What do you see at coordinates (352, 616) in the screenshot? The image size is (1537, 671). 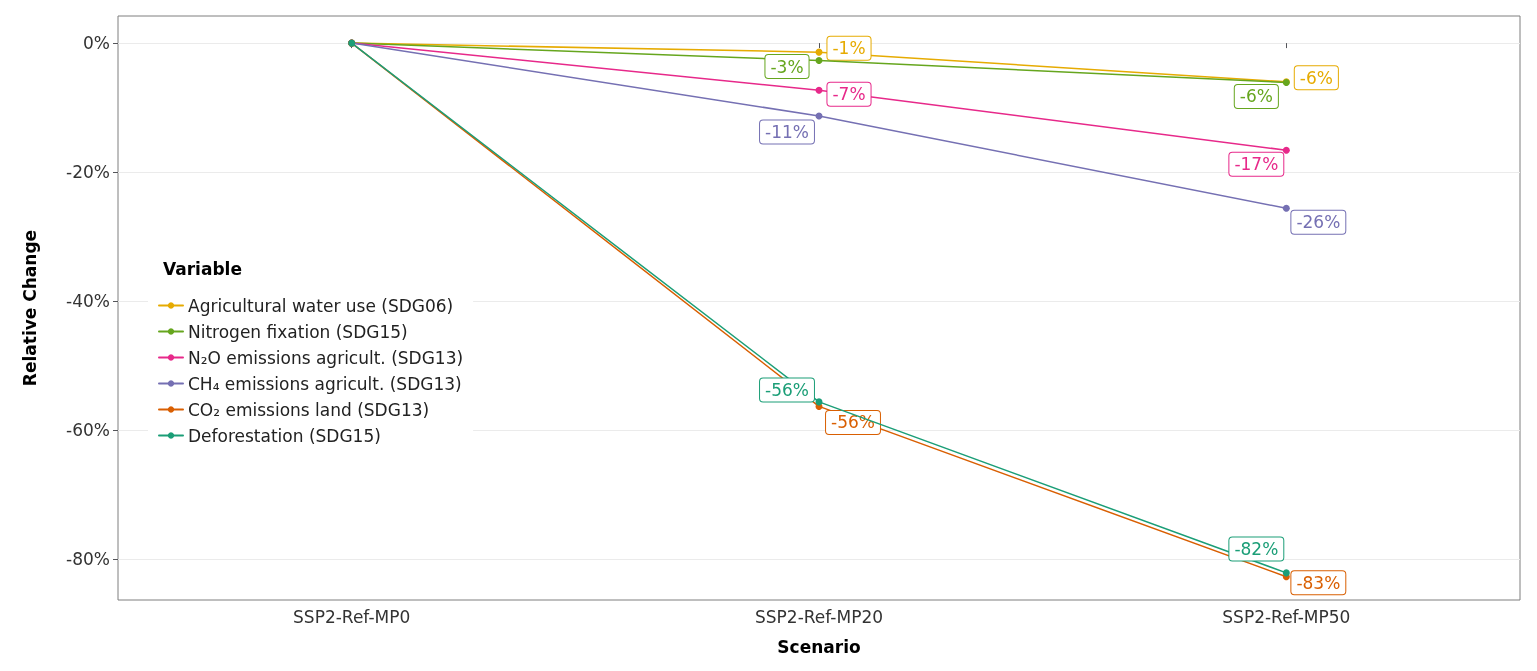 I see `x-tick-label: SSP2-Ref-MP0` at bounding box center [352, 616].